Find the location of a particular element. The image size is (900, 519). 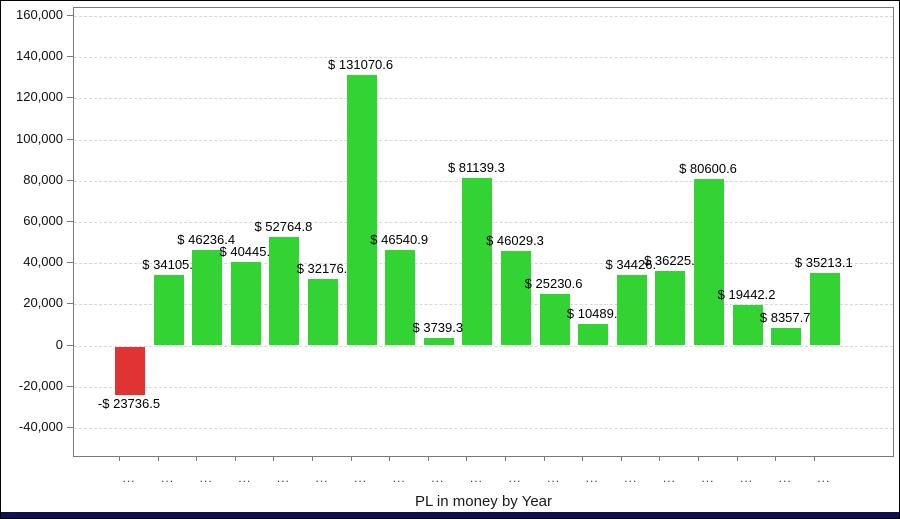

y-axis-tick-label: -20,000 is located at coordinates (40, 385).